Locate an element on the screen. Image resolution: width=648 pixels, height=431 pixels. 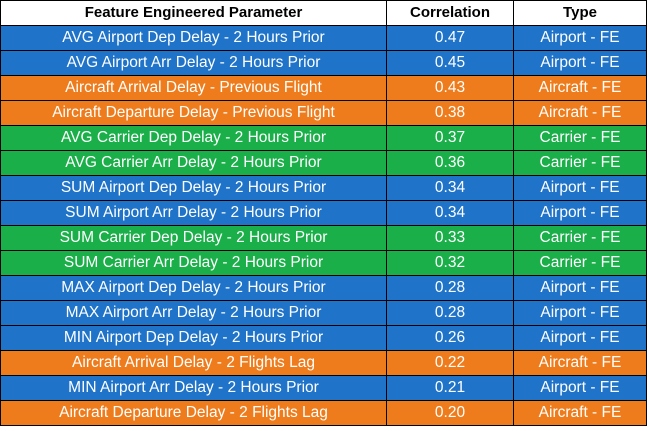
correlation-cell: 0.45 is located at coordinates (450, 63).